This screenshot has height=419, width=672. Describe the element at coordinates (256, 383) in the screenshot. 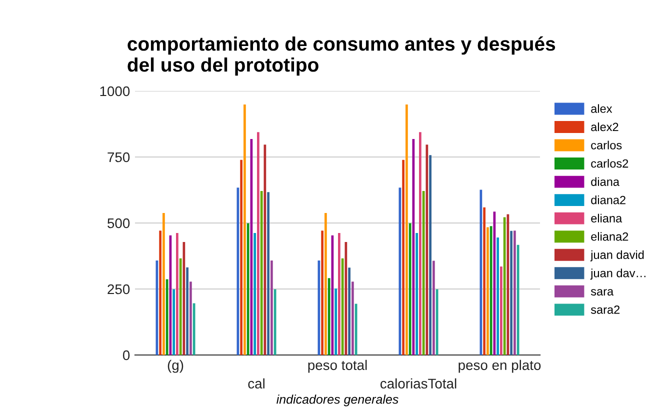

I see `x-tick-label: cal` at that location.